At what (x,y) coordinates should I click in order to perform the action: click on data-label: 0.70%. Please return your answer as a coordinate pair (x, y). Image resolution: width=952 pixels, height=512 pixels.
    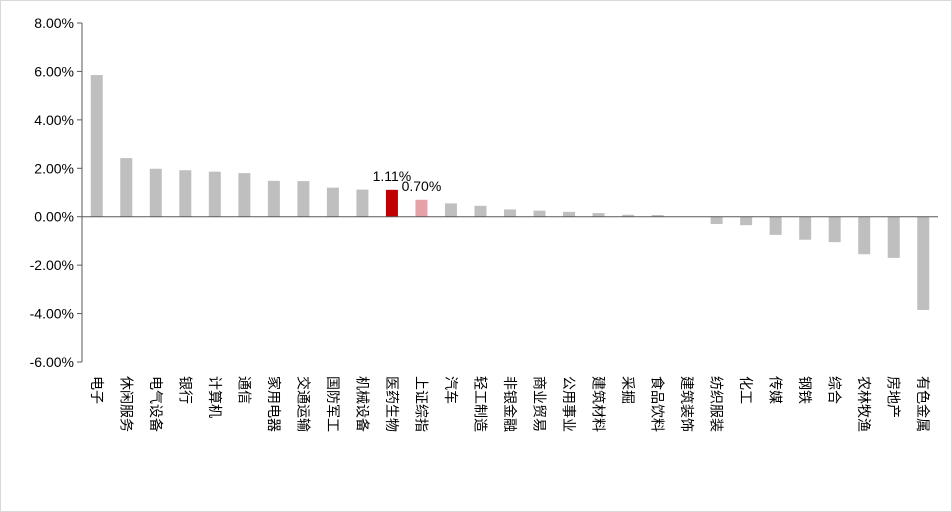
    Looking at the image, I should click on (422, 186).